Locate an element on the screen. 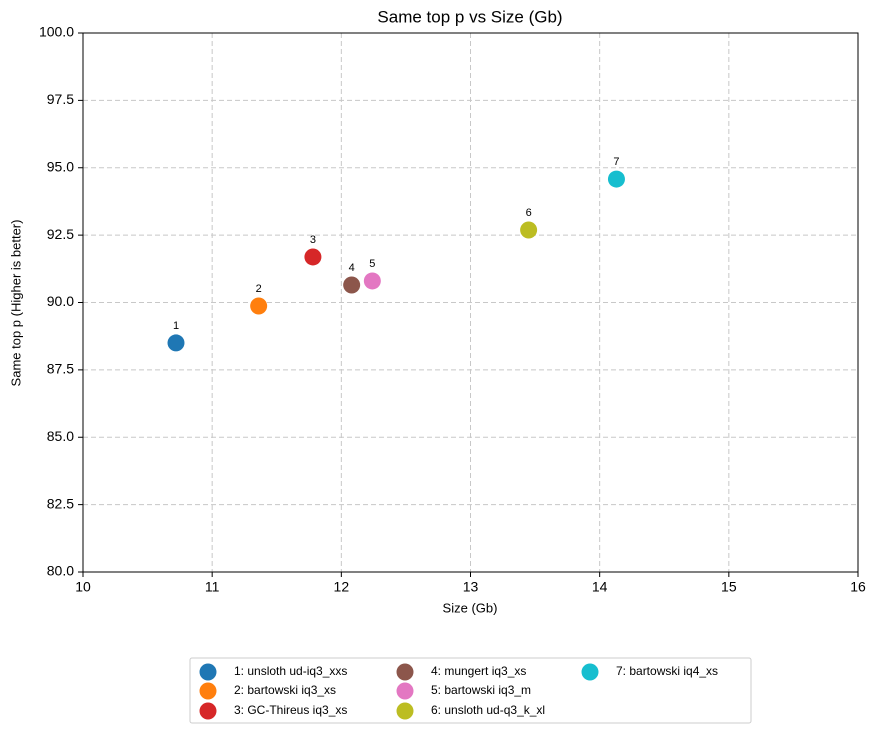 The image size is (875, 734). x-tick-label: 14 is located at coordinates (600, 587).